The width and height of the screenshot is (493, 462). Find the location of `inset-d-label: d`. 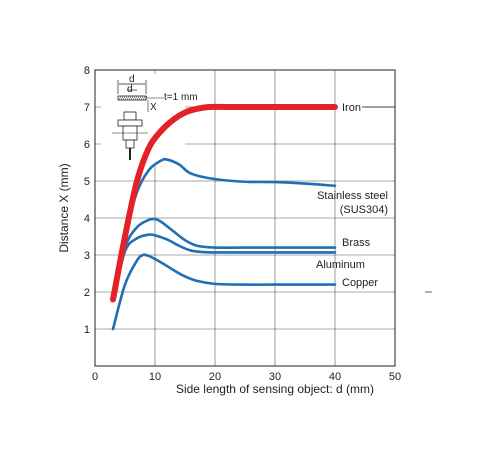

inset-d-label: d is located at coordinates (132, 79).